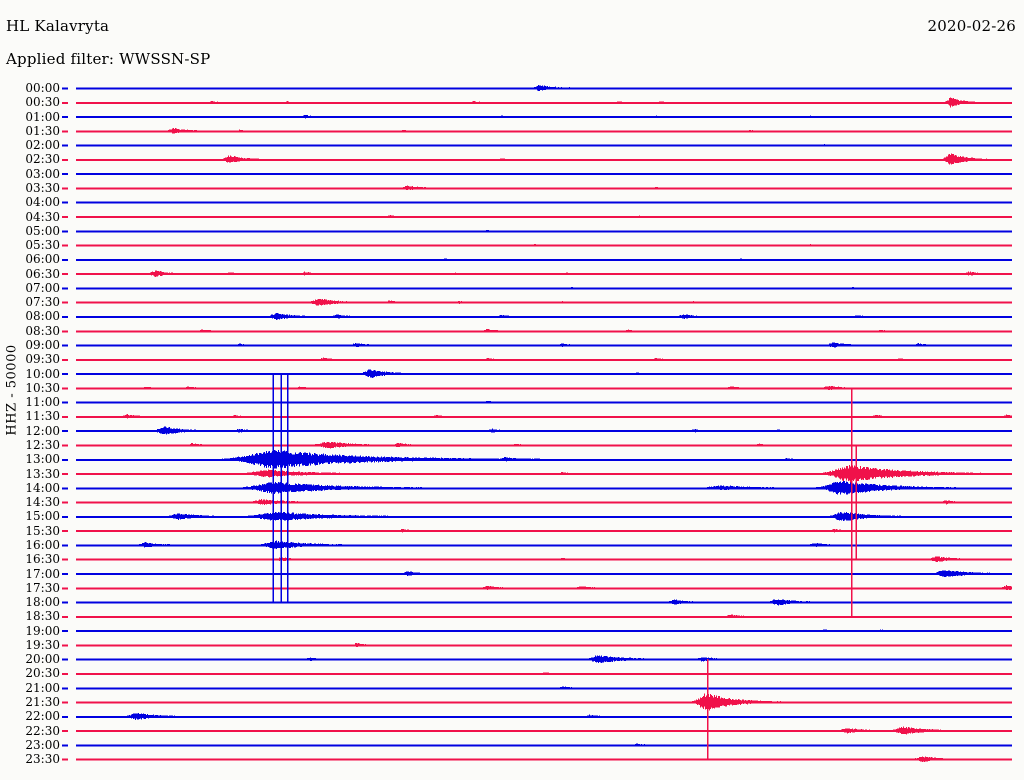 This screenshot has height=780, width=1024. What do you see at coordinates (42, 473) in the screenshot?
I see `row-time-label: 13:30` at bounding box center [42, 473].